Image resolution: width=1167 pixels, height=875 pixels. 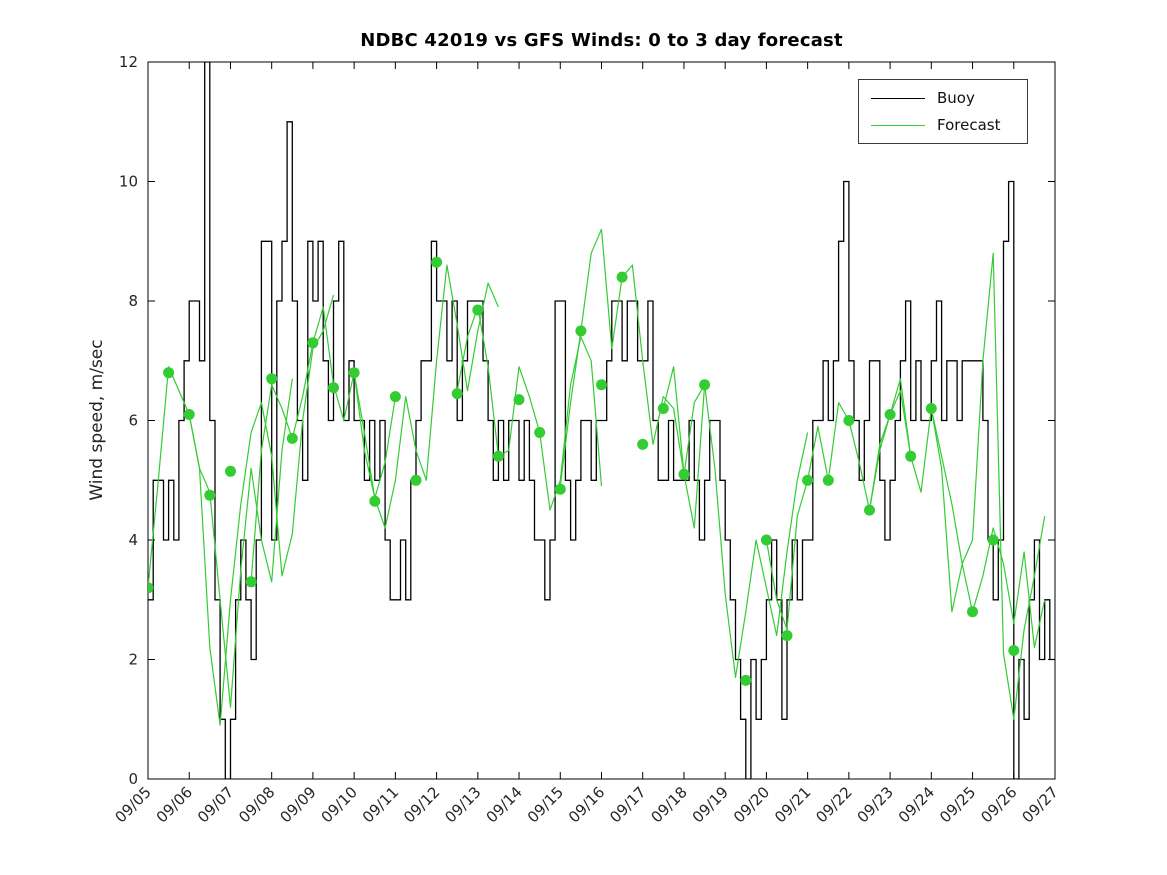 I want to click on x-tick-label: 09/12, so click(x=421, y=804).